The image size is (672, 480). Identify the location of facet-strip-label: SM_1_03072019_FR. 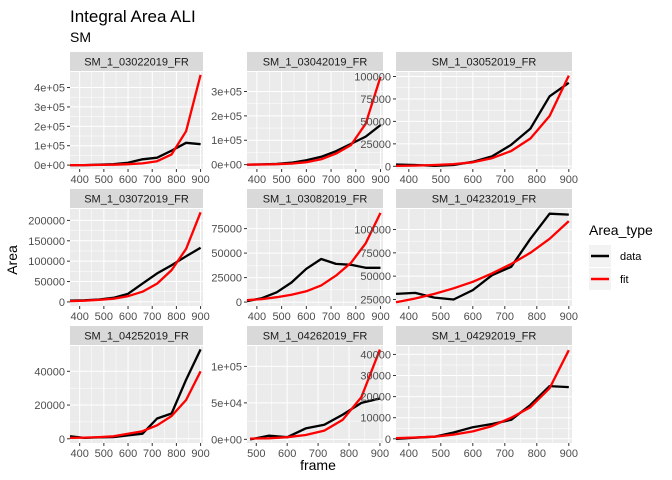
(136, 200).